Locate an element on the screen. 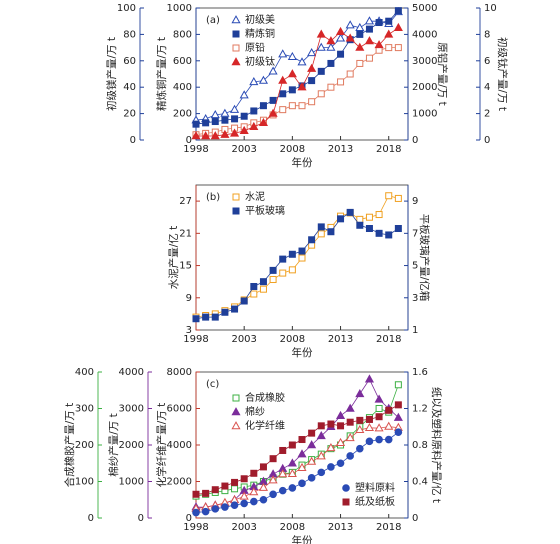 Image resolution: width=560 pixels, height=544 pixels. legend-label: 合成橡胶 is located at coordinates (265, 397).